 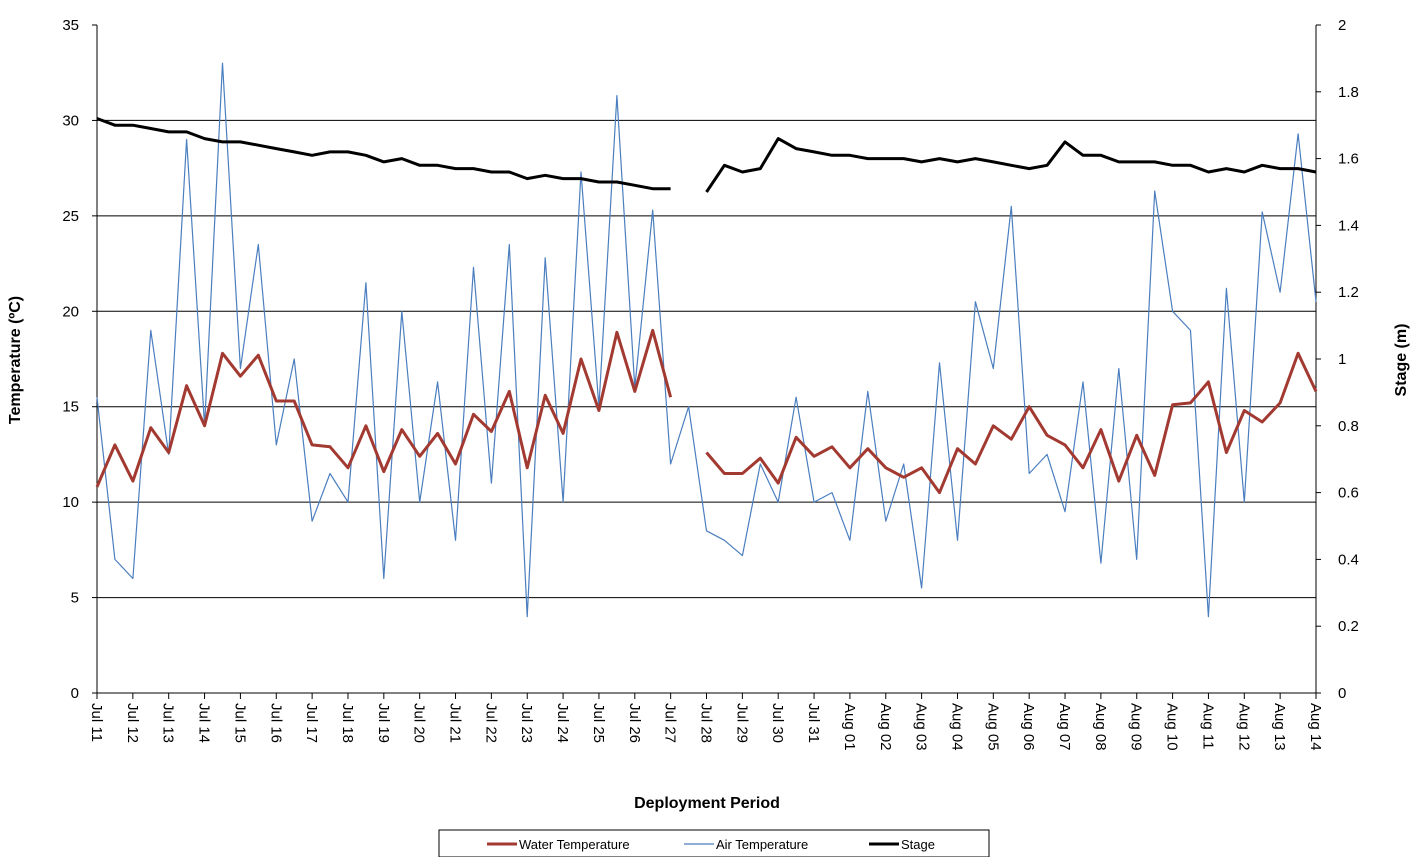 I want to click on x-tick-label: Aug 14, so click(x=1315, y=727).